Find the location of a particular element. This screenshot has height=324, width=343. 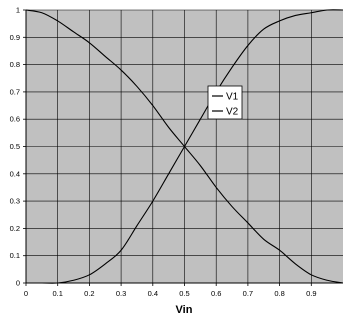

legend: V1 V2 is located at coordinates (225, 102).